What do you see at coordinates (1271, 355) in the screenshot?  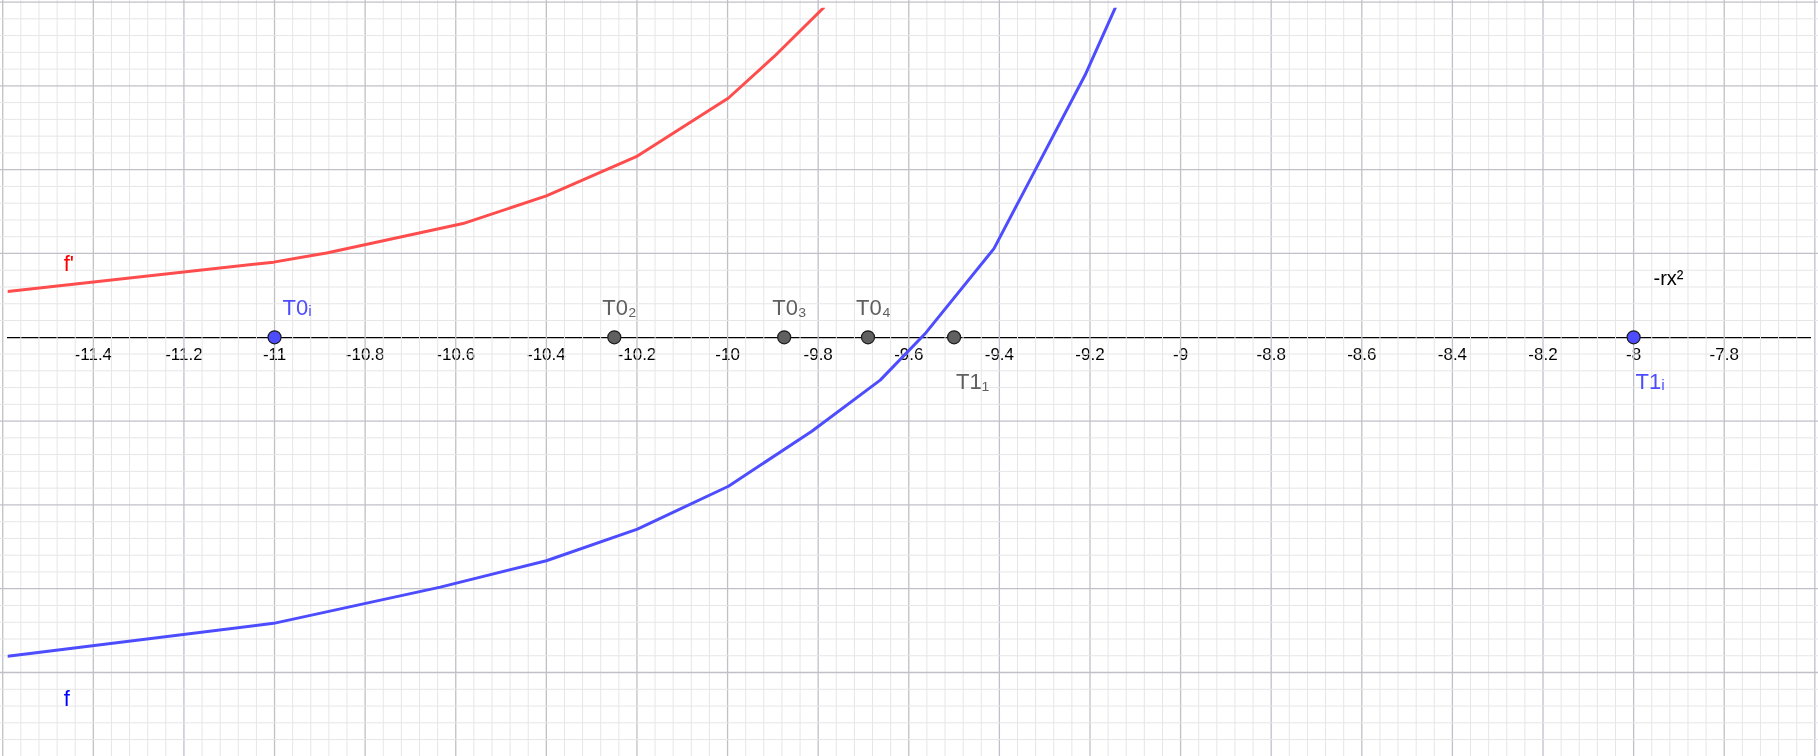 I see `x-tick-label: -8.8` at bounding box center [1271, 355].